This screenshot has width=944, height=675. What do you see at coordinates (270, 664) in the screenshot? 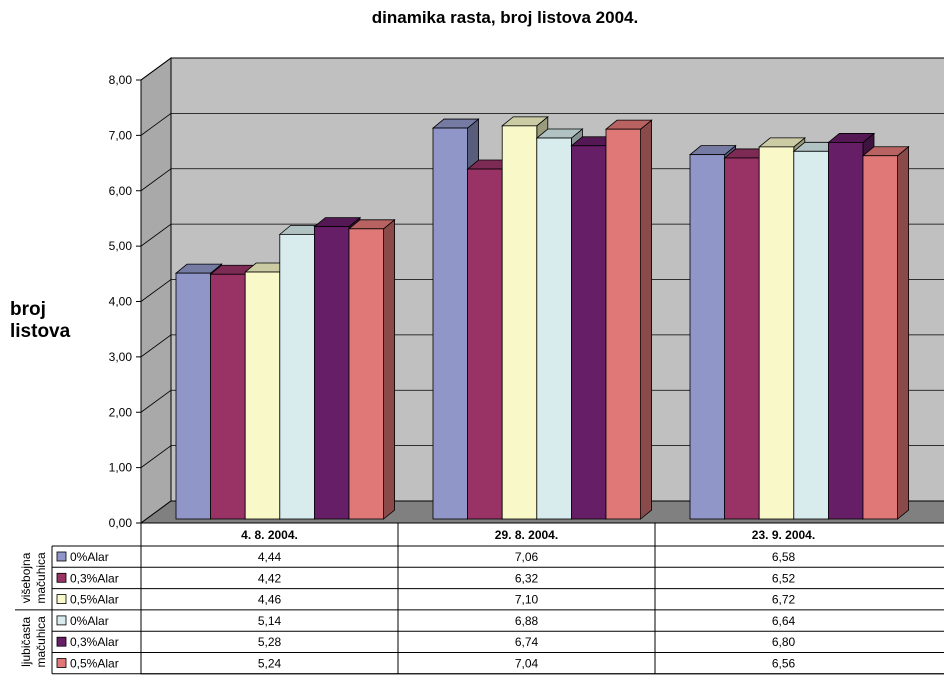
I see `data-label: 5,24` at bounding box center [270, 664].